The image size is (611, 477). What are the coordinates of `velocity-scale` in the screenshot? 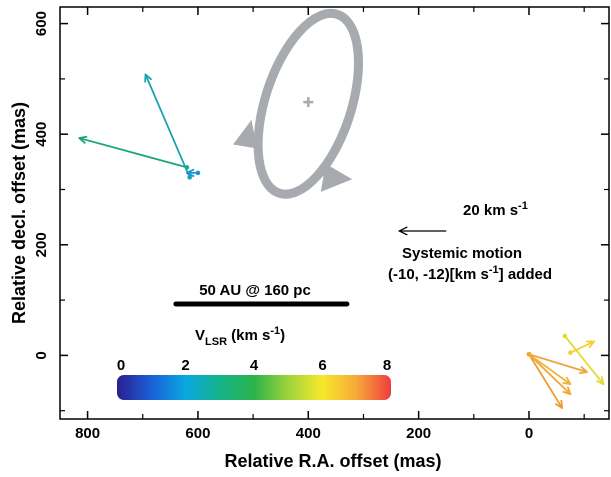 It's located at (422, 231).